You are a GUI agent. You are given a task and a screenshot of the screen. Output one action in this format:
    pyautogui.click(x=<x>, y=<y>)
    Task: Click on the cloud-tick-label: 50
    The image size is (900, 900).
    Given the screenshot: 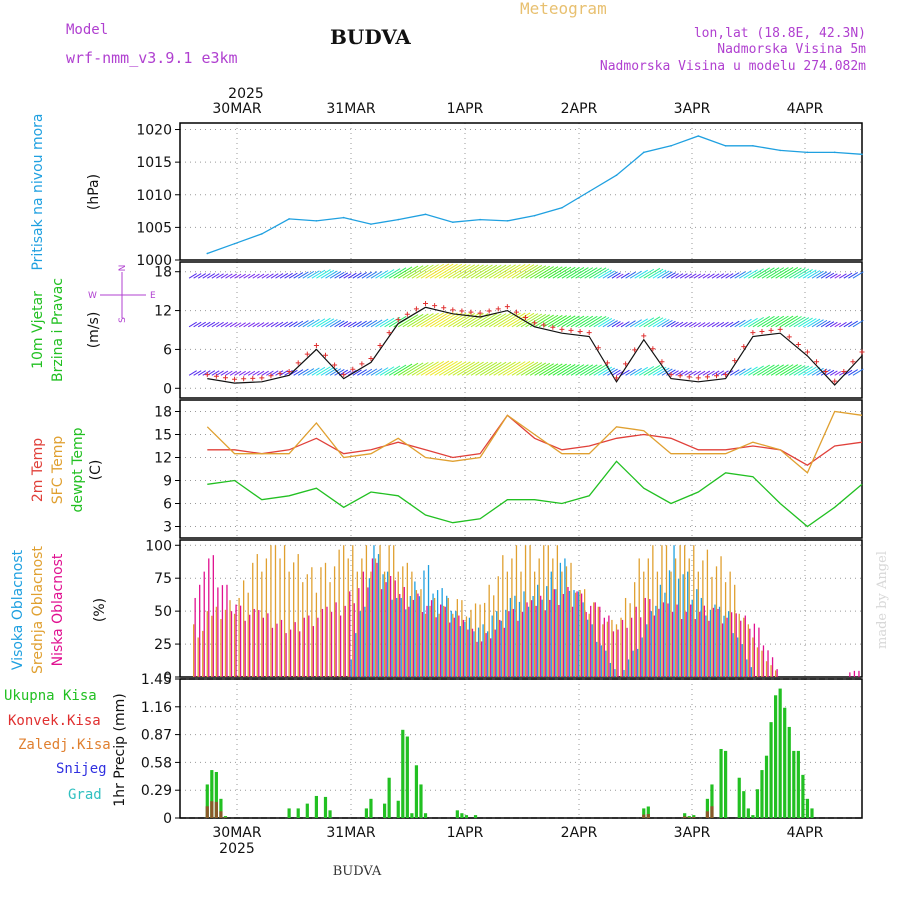 What is the action you would take?
    pyautogui.click(x=163, y=612)
    